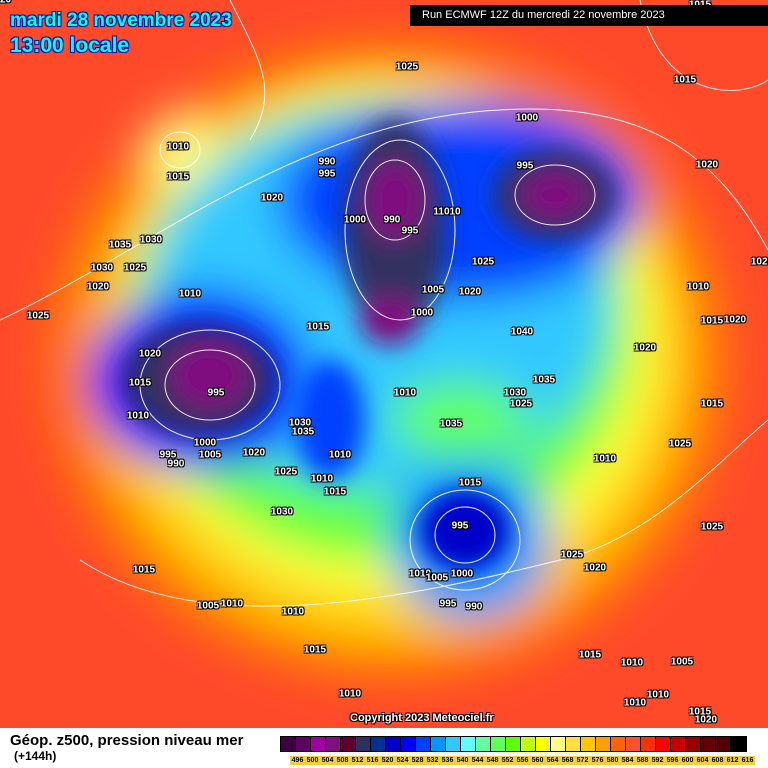 The height and width of the screenshot is (768, 768). Describe the element at coordinates (522, 332) in the screenshot. I see `pressure-label: 1040` at that location.